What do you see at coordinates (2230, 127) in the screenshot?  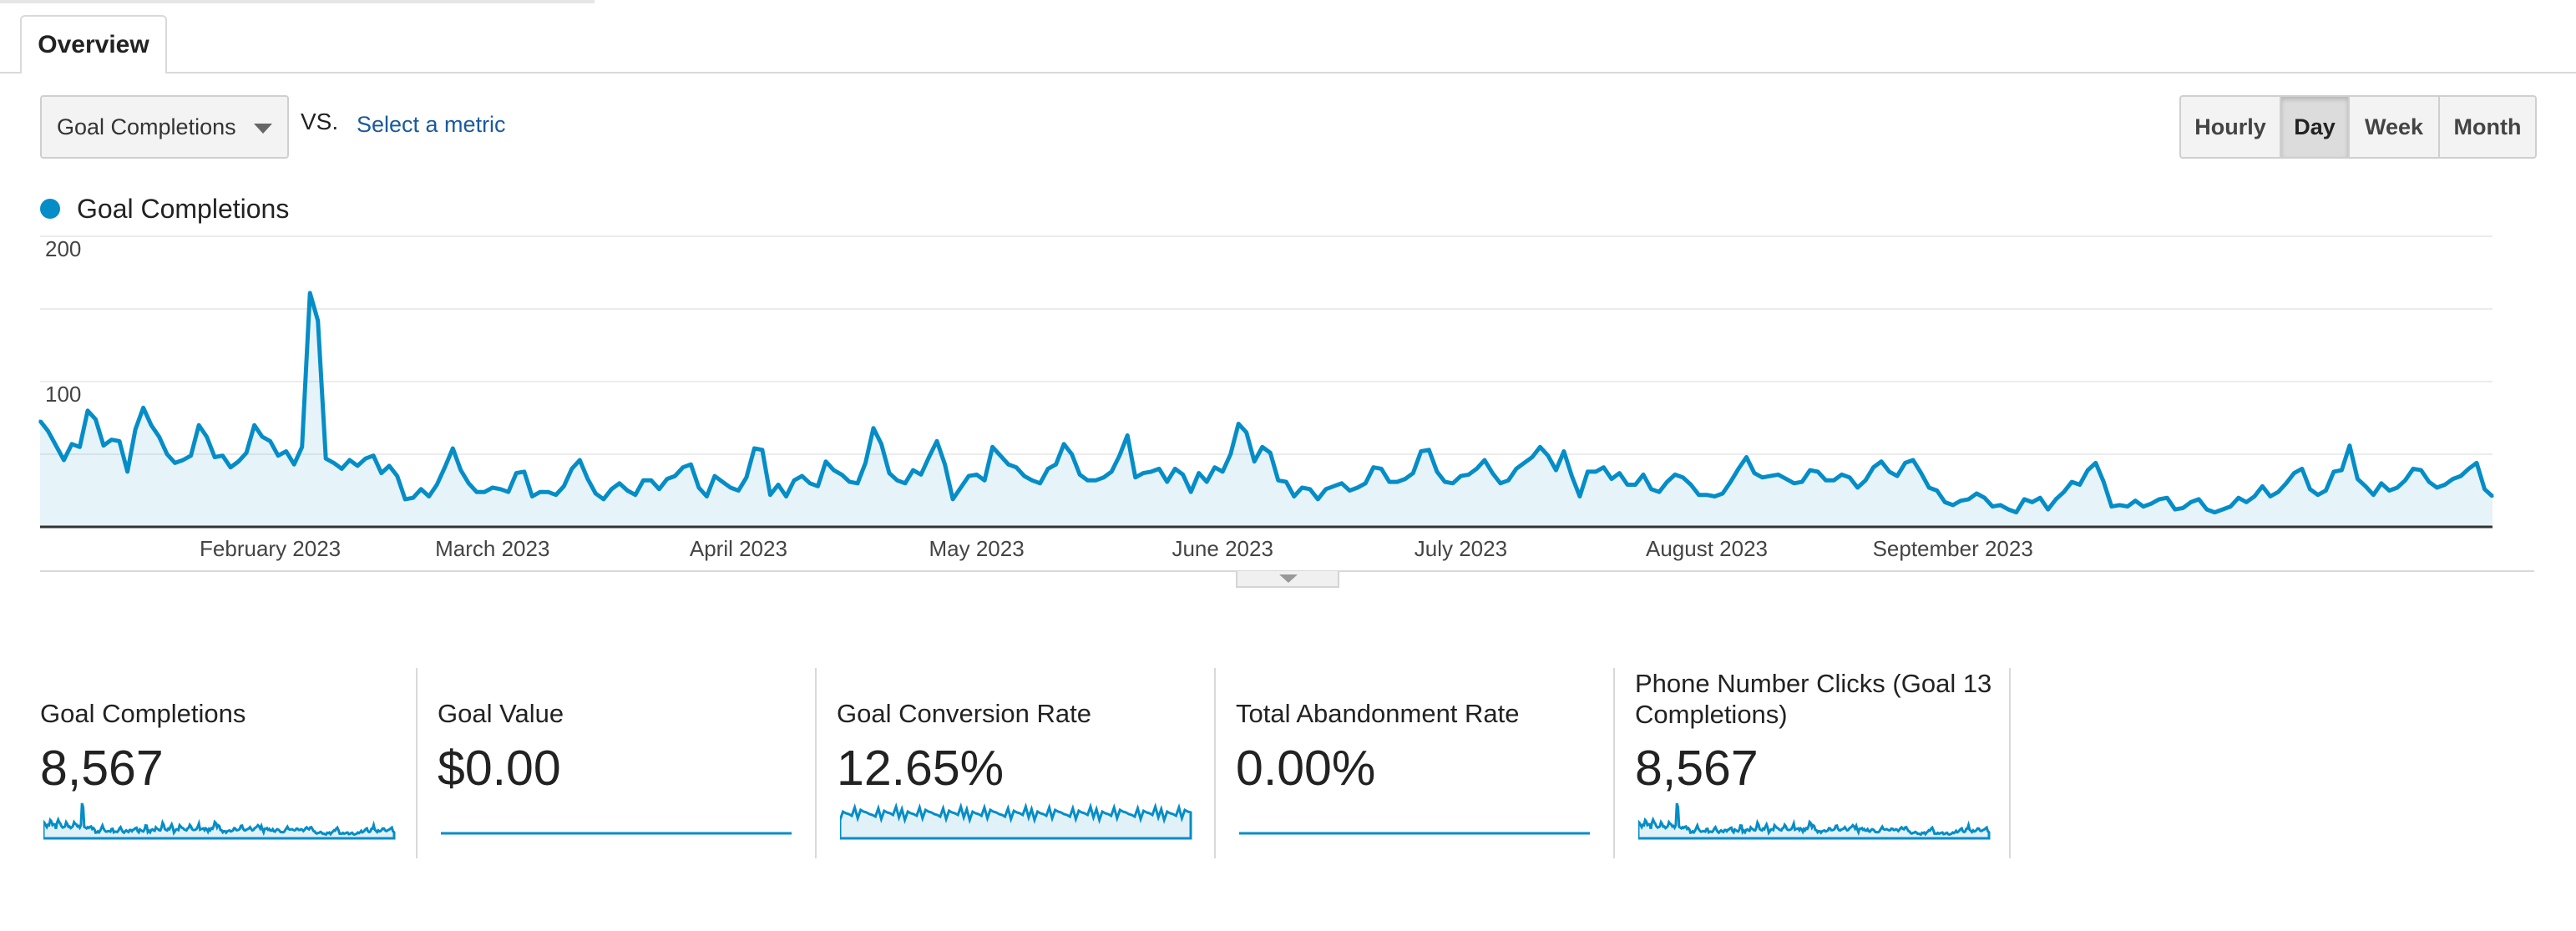 I see `granularity-hourly-button: Hourly` at bounding box center [2230, 127].